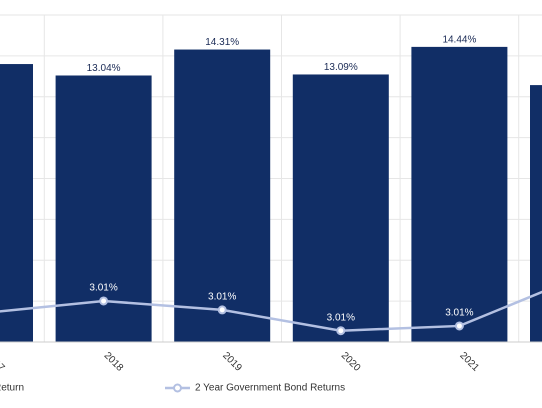  Describe the element at coordinates (351, 362) in the screenshot. I see `x-tick-label: 2020` at that location.